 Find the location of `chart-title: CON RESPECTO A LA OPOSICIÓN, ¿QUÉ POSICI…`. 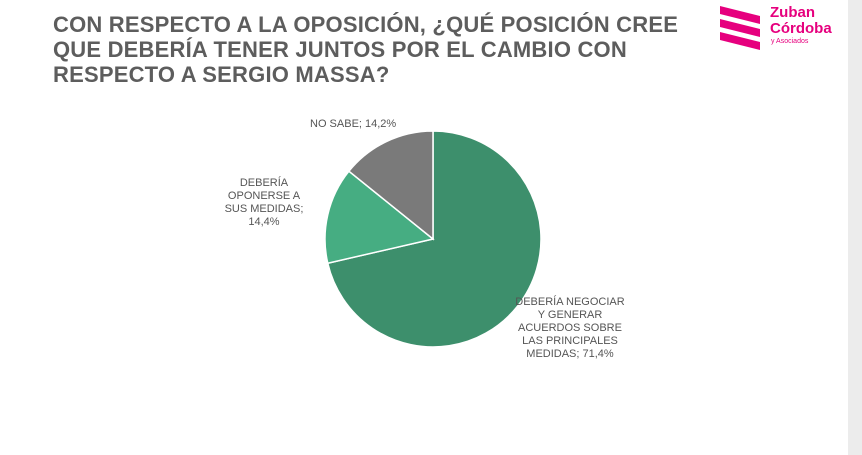

chart-title: CON RESPECTO A LA OPOSICIÓN, ¿QUÉ POSICI… is located at coordinates (366, 49).